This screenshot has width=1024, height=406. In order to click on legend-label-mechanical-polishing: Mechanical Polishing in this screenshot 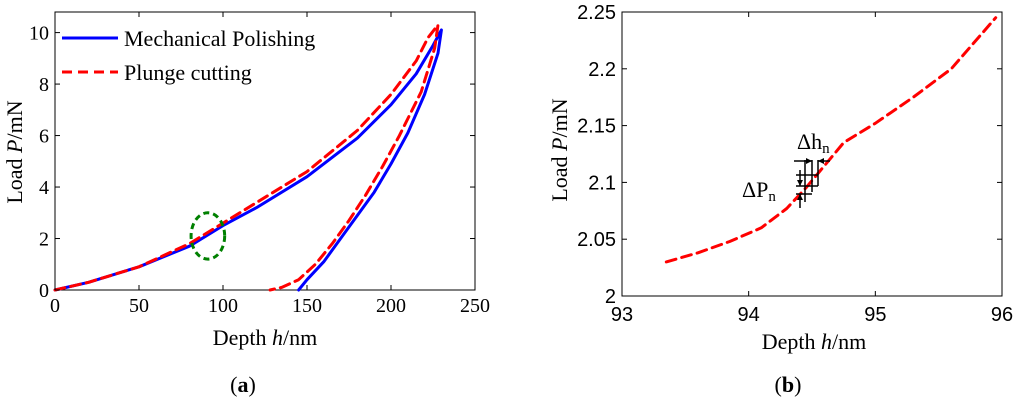, I will do `click(219, 38)`.